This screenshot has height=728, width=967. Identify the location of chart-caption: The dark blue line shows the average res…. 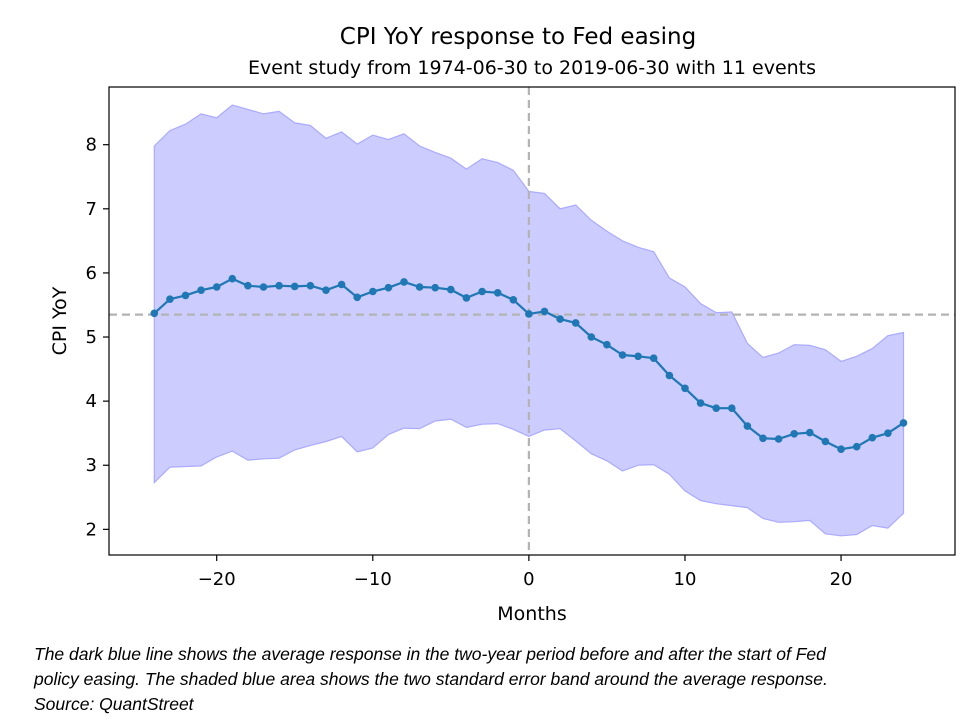
(494, 679).